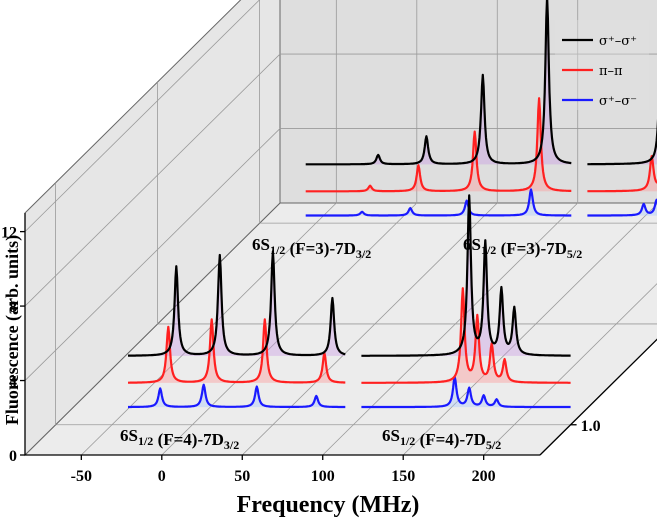  Describe the element at coordinates (484, 476) in the screenshot. I see `x-tick-label: 200` at that location.